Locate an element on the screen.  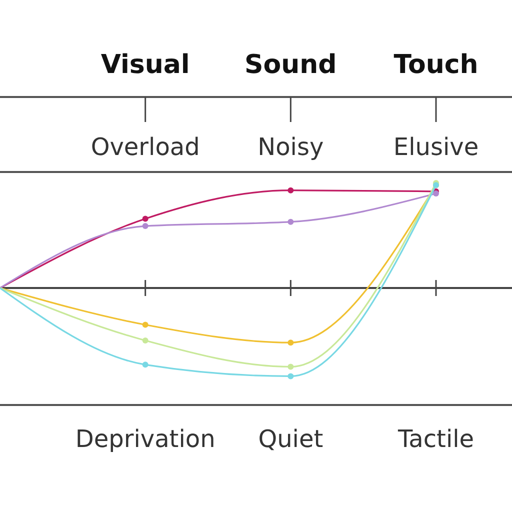
text: Quiet is located at coordinates (291, 439).